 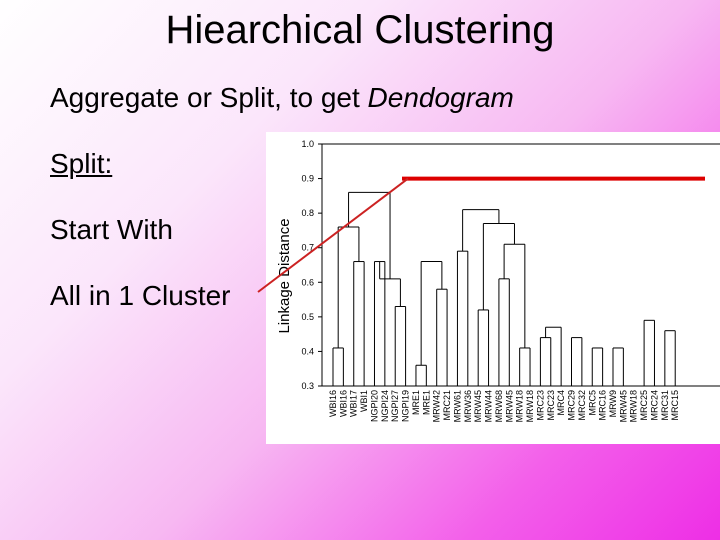 What do you see at coordinates (395, 406) in the screenshot?
I see `leaf-label: NGPI27` at bounding box center [395, 406].